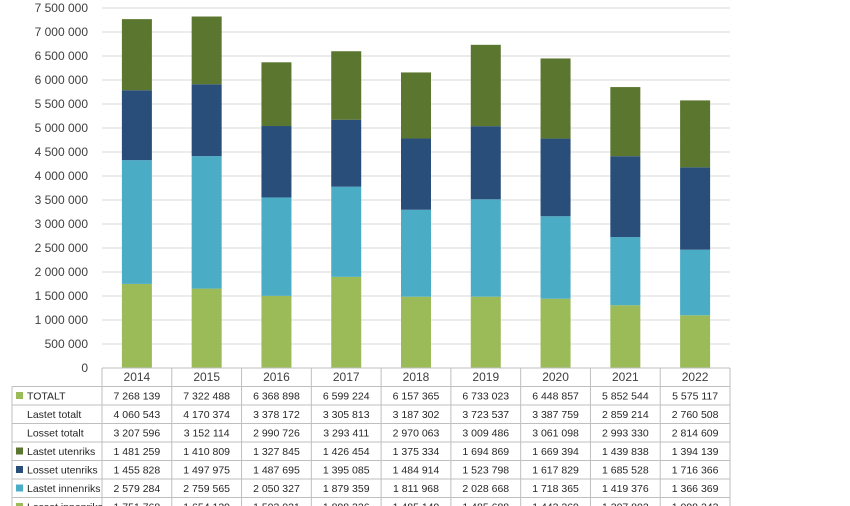 The width and height of the screenshot is (850, 506). I want to click on table-cell: 7 268 139, so click(137, 397).